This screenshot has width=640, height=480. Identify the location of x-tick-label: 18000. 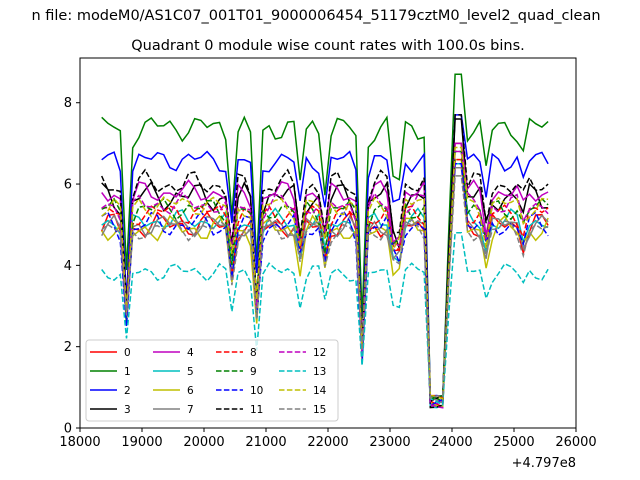
(79, 442).